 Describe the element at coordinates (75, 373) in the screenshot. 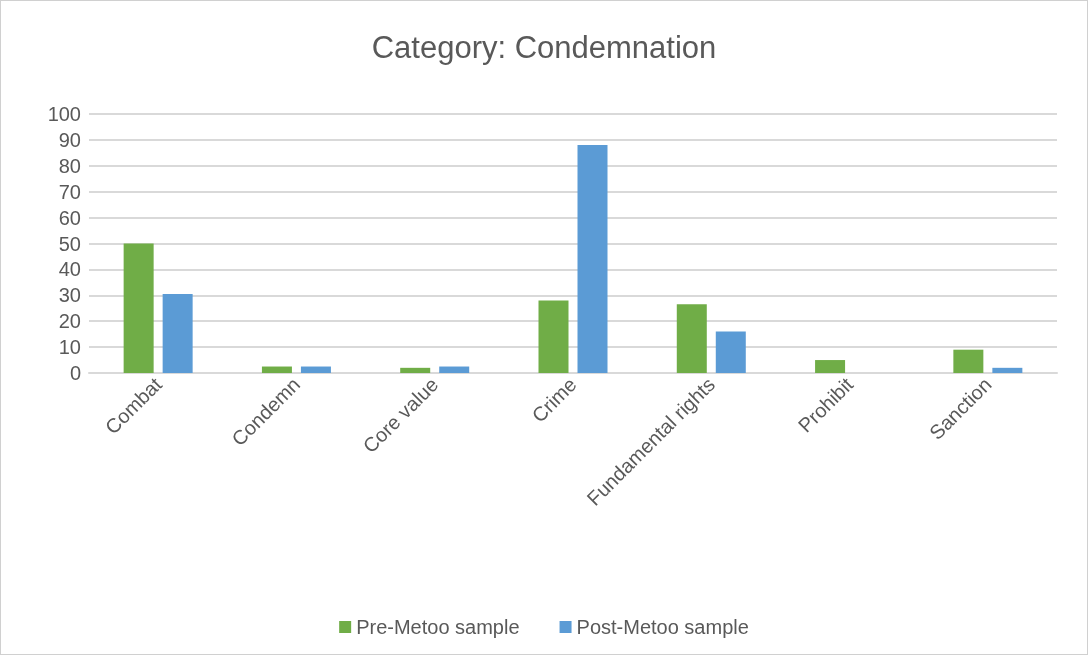

I see `y-tick-label: 0` at that location.